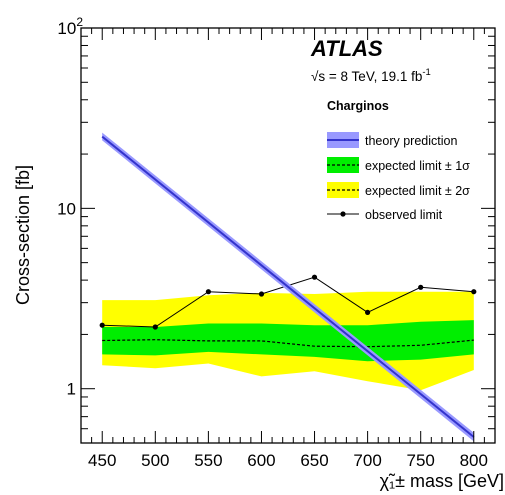  What do you see at coordinates (474, 460) in the screenshot?
I see `x-tick-label: 800` at bounding box center [474, 460].